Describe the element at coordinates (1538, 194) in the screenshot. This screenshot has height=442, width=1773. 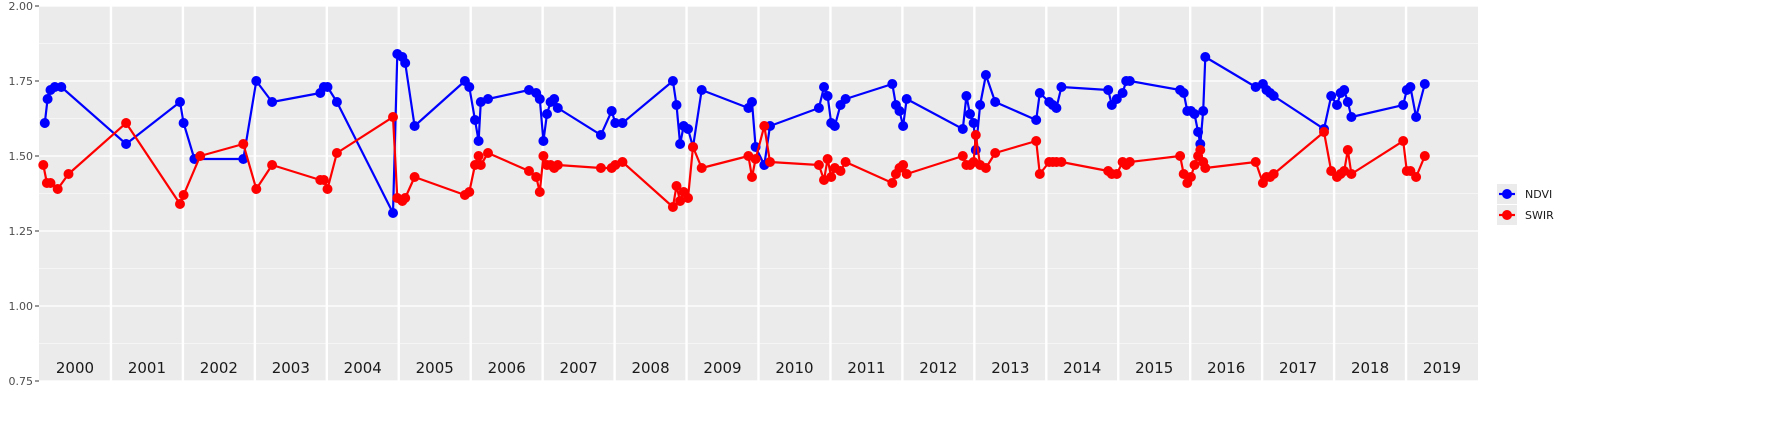
I see `legend-label: NDVI` at that location.